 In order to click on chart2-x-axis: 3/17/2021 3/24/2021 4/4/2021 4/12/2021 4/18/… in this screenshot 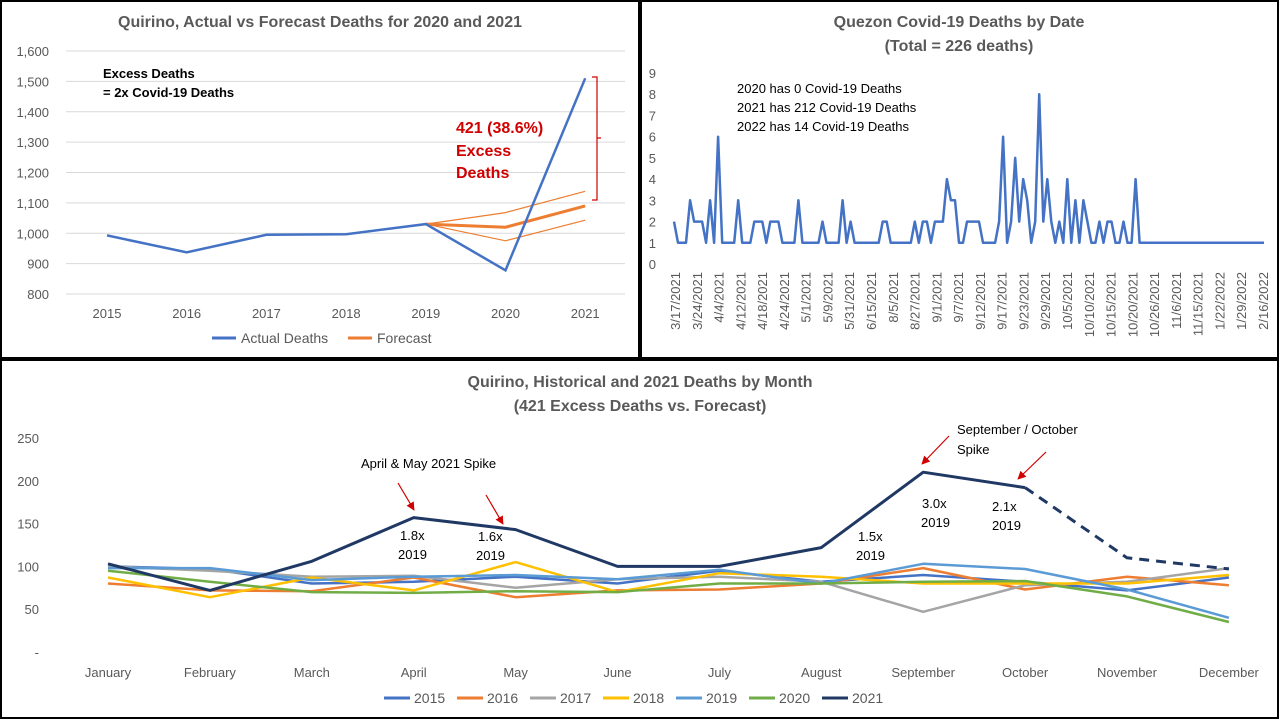, I will do `click(969, 304)`.